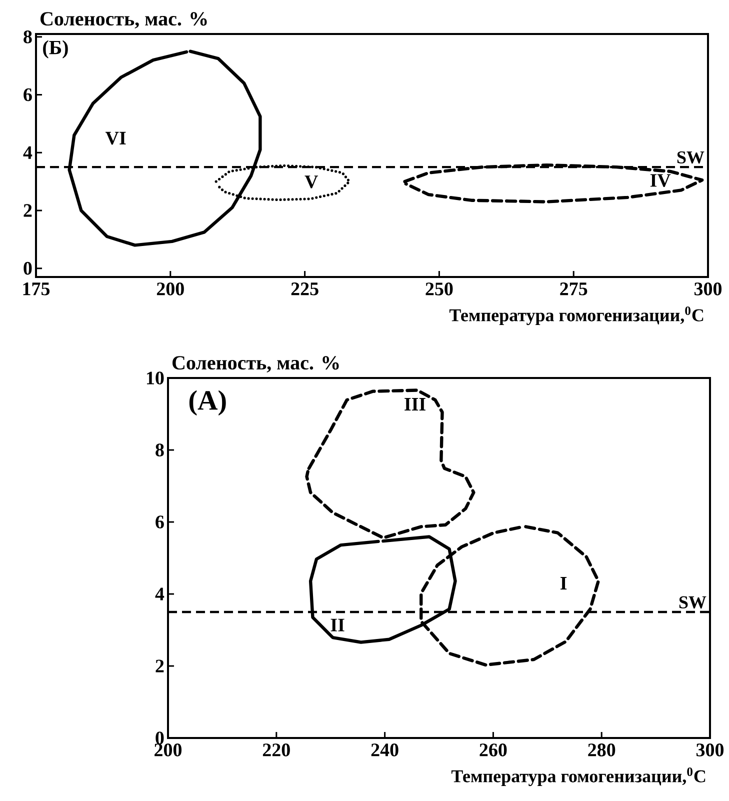 The width and height of the screenshot is (729, 801). What do you see at coordinates (207, 403) in the screenshot?
I see `chart-title: (А)` at bounding box center [207, 403].